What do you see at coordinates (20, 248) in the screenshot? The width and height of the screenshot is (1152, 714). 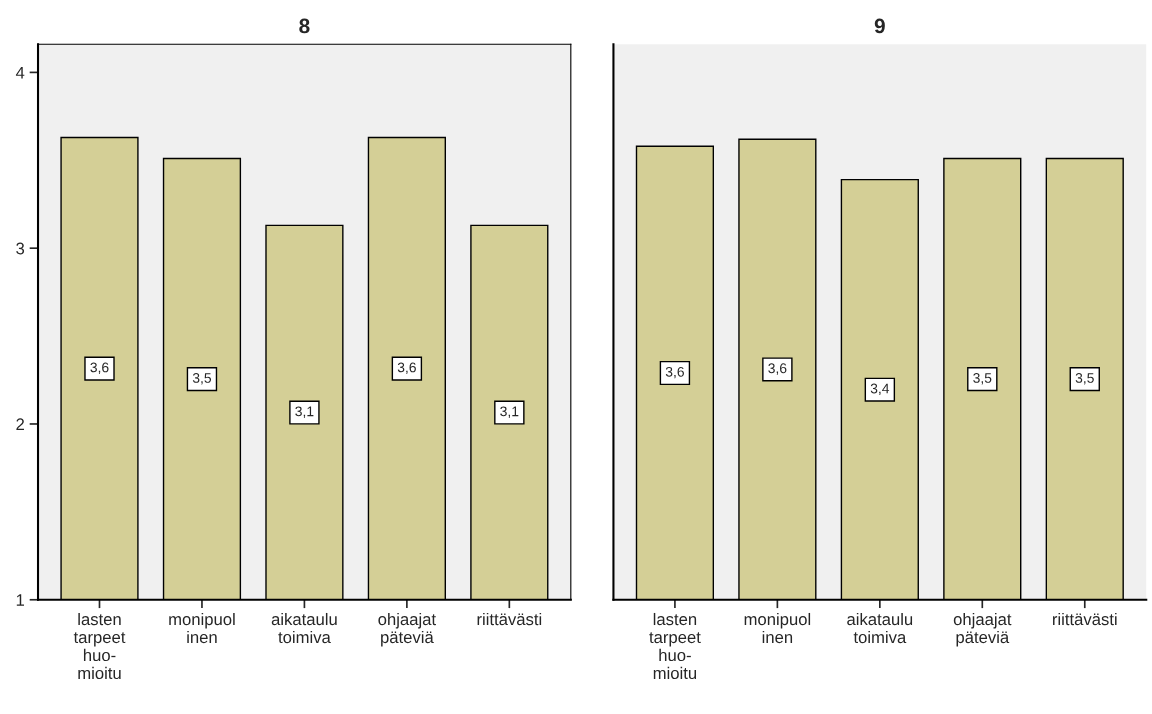 I see `y-tick-label: 3` at bounding box center [20, 248].